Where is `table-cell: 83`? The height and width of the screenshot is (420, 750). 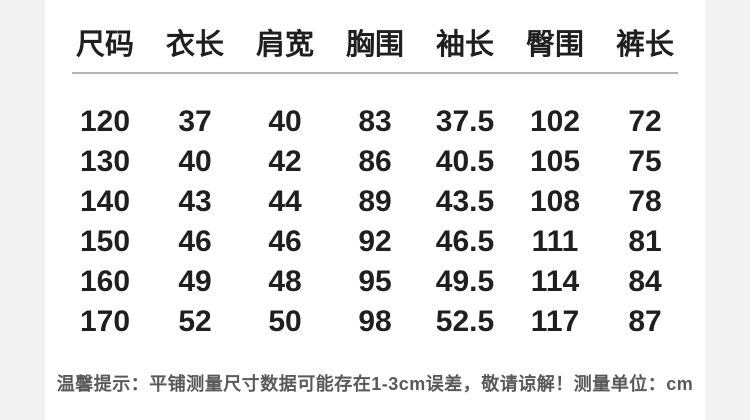
table-cell: 83 is located at coordinates (375, 121).